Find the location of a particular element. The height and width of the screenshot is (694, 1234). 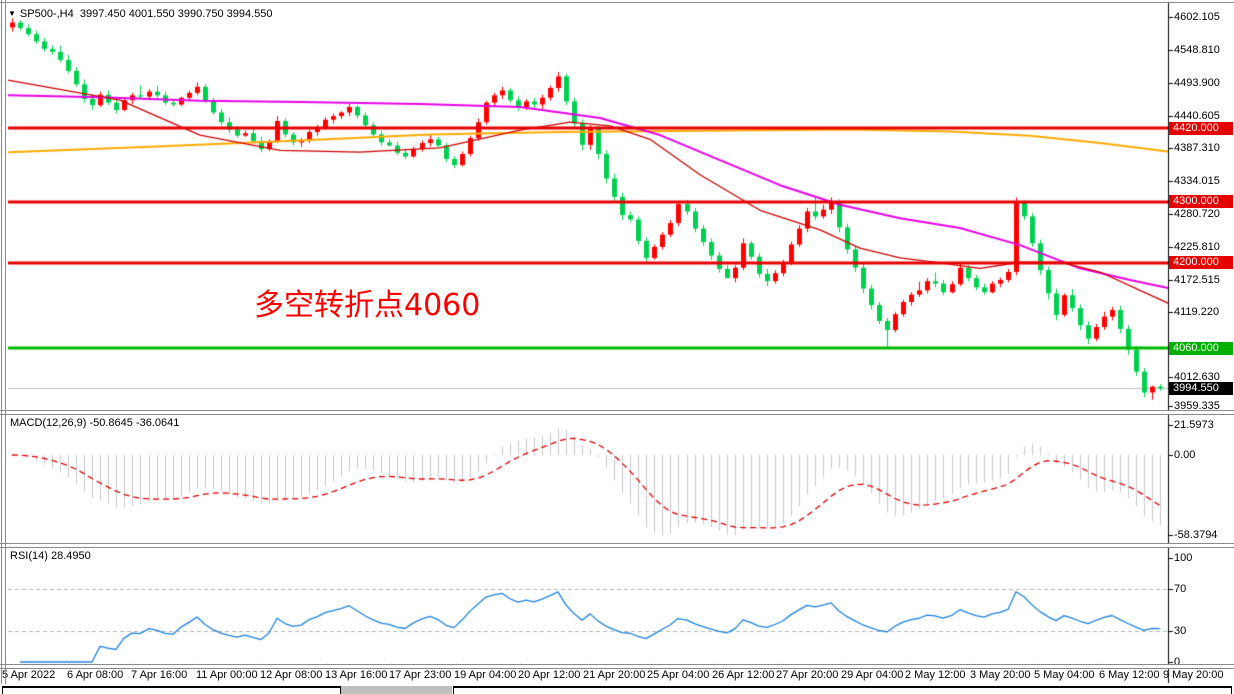

time-axis-label: 11 Apr 00:00 is located at coordinates (227, 675).